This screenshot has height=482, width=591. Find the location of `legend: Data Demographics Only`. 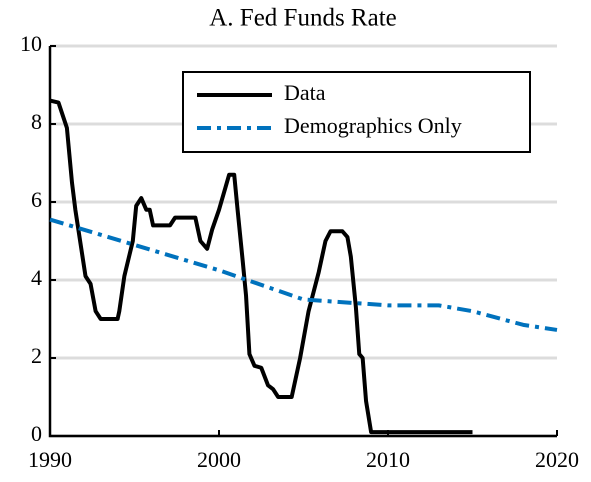

legend: Data Demographics Only is located at coordinates (356, 112).